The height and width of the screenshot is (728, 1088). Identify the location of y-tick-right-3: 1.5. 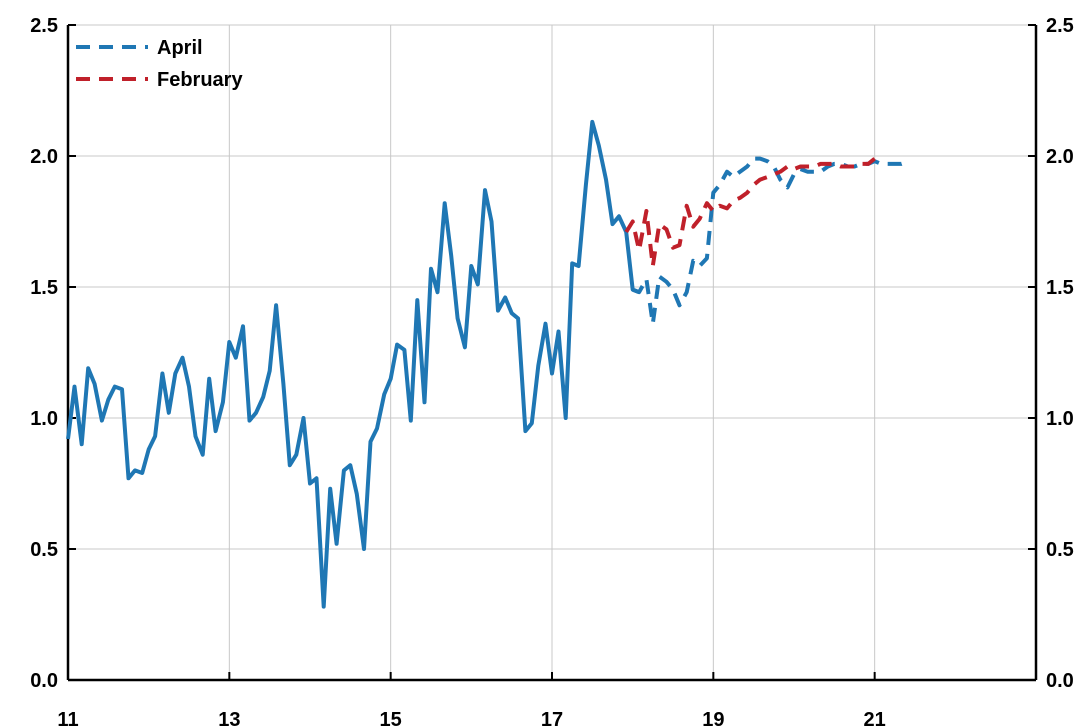
(1060, 288).